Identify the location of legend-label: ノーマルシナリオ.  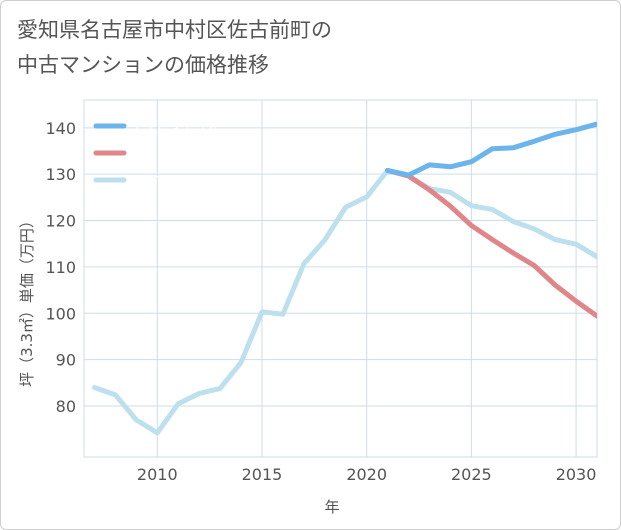
(181, 181).